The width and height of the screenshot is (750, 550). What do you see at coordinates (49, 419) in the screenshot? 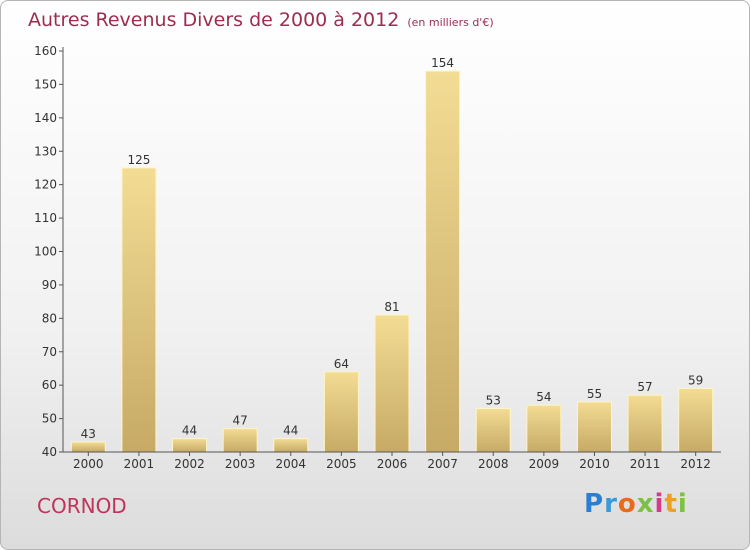
I see `y-tick-label: 50` at bounding box center [49, 419].